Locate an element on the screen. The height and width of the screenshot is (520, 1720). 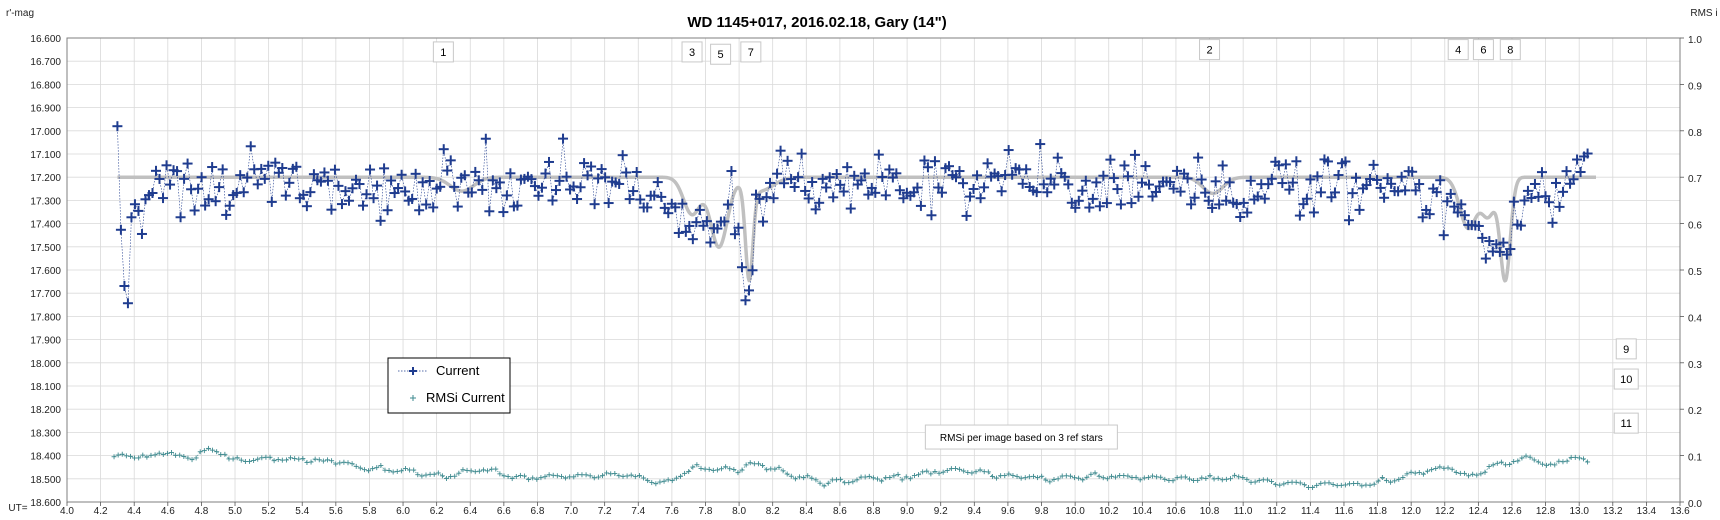
legend-frame is located at coordinates (449, 385).